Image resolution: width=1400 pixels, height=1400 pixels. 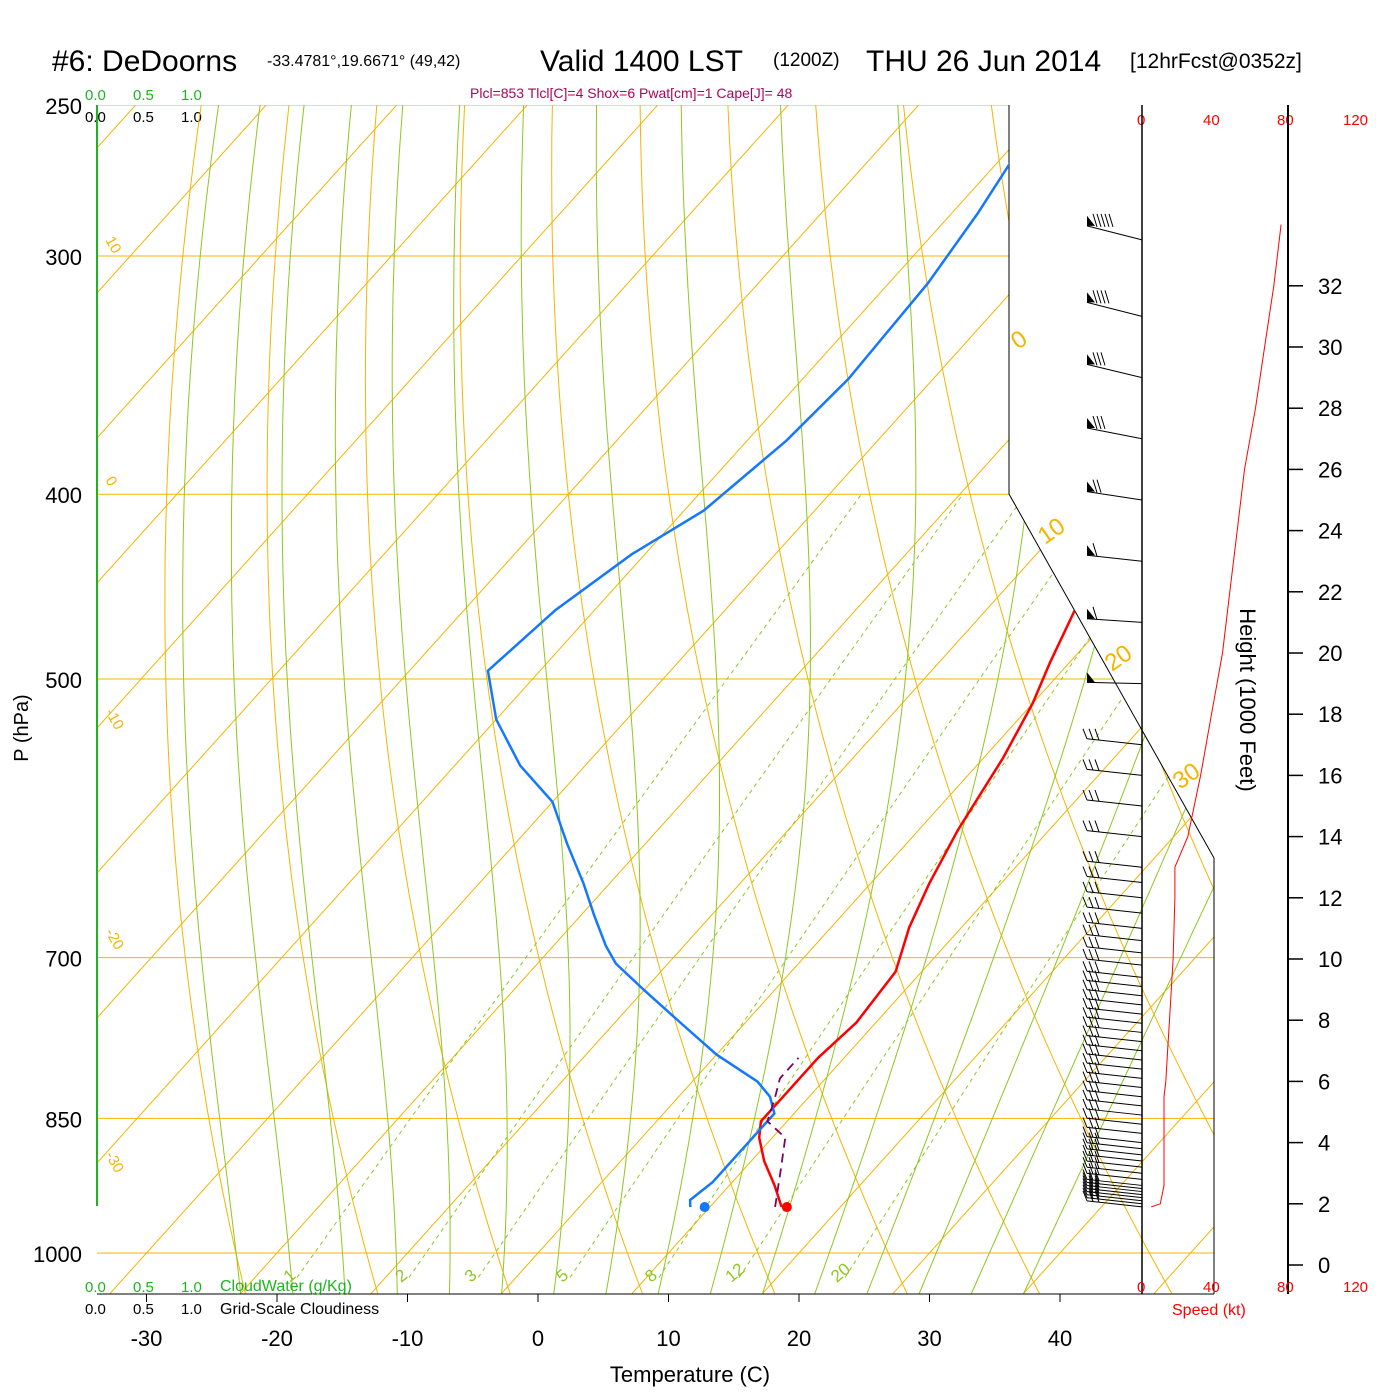 What do you see at coordinates (113, 245) in the screenshot?
I see `isotherm-label: 10` at bounding box center [113, 245].